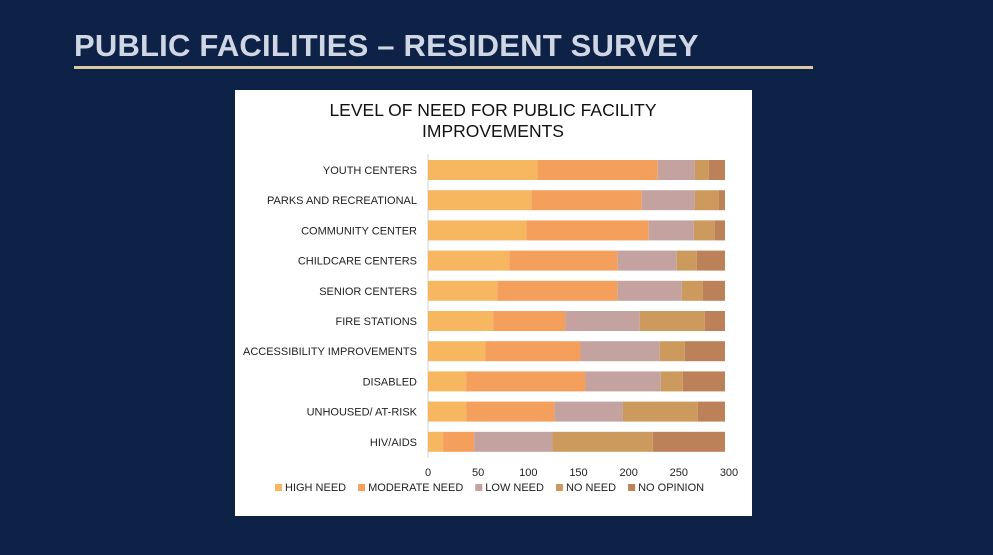 This screenshot has width=993, height=555. I want to click on category-label: HIV/AIDS, so click(393, 443).